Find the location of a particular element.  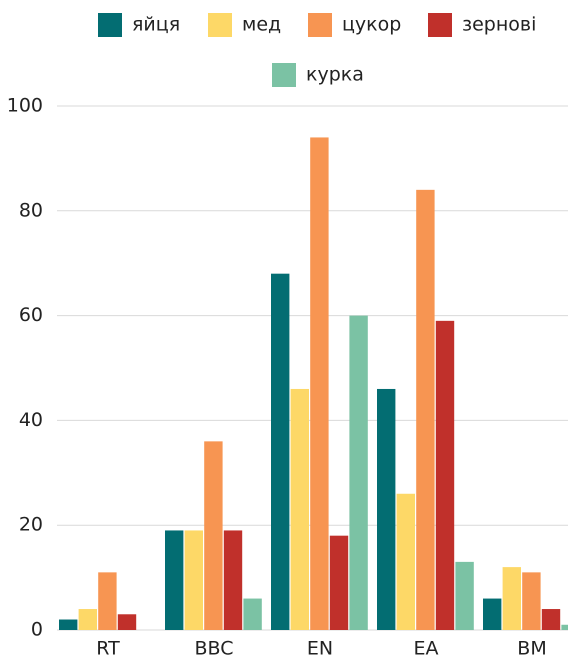

legend-label: зернові is located at coordinates (499, 25).